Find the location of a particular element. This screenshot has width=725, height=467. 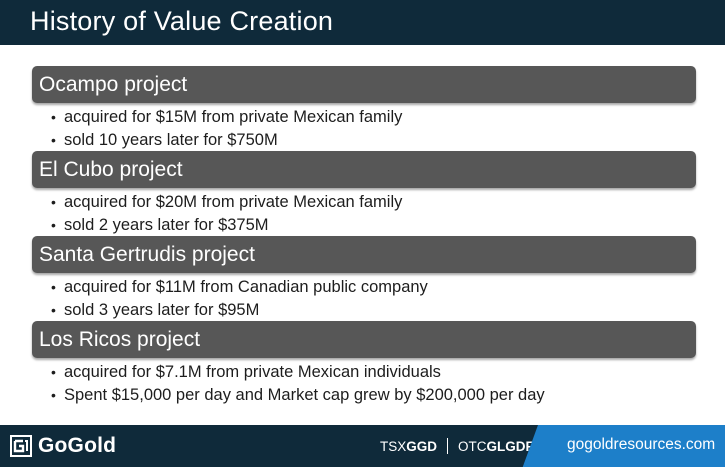

ticker-divider is located at coordinates (448, 446).